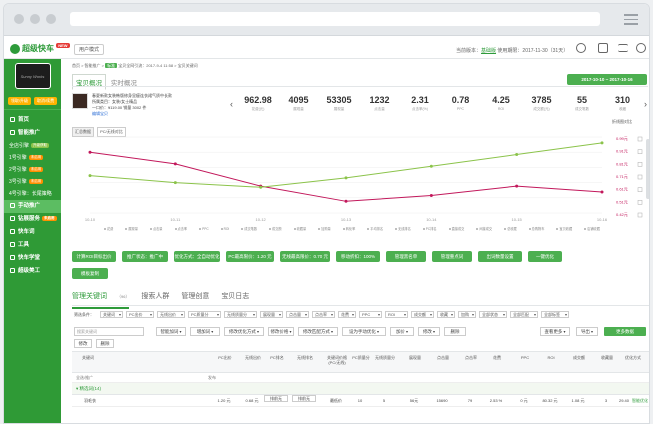 The height and width of the screenshot is (424, 653). What do you see at coordinates (90, 273) in the screenshot?
I see `template-copy-button: 模板复制` at bounding box center [90, 273].